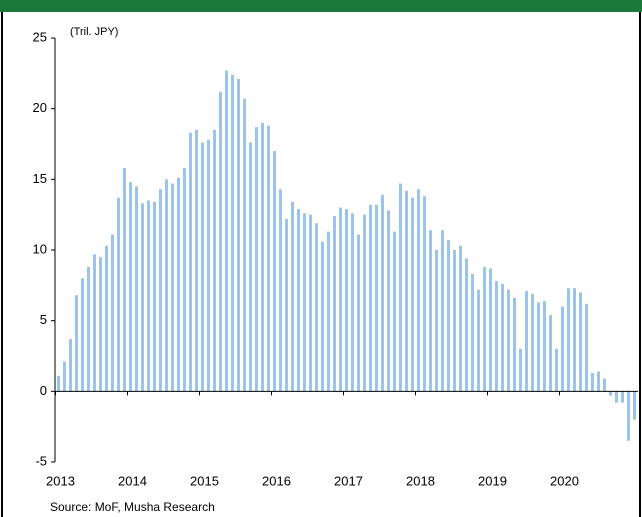  I want to click on x-tick-label: 2013, so click(60, 480).